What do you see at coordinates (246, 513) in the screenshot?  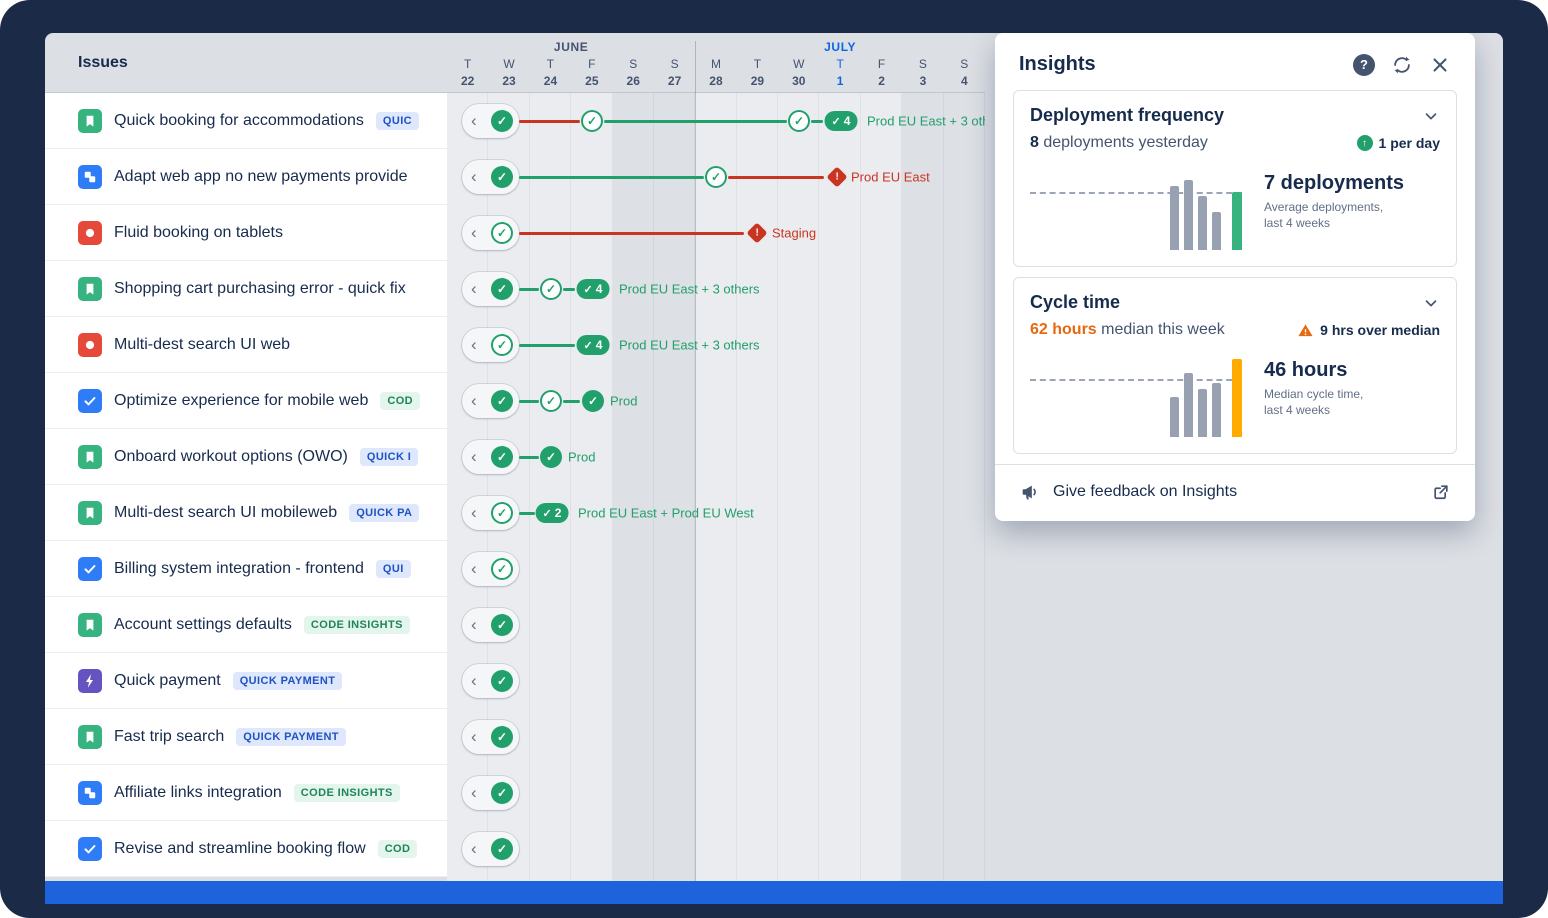 I see `issue-row: Multi-dest search UI mobileweb QUICK PA` at bounding box center [246, 513].